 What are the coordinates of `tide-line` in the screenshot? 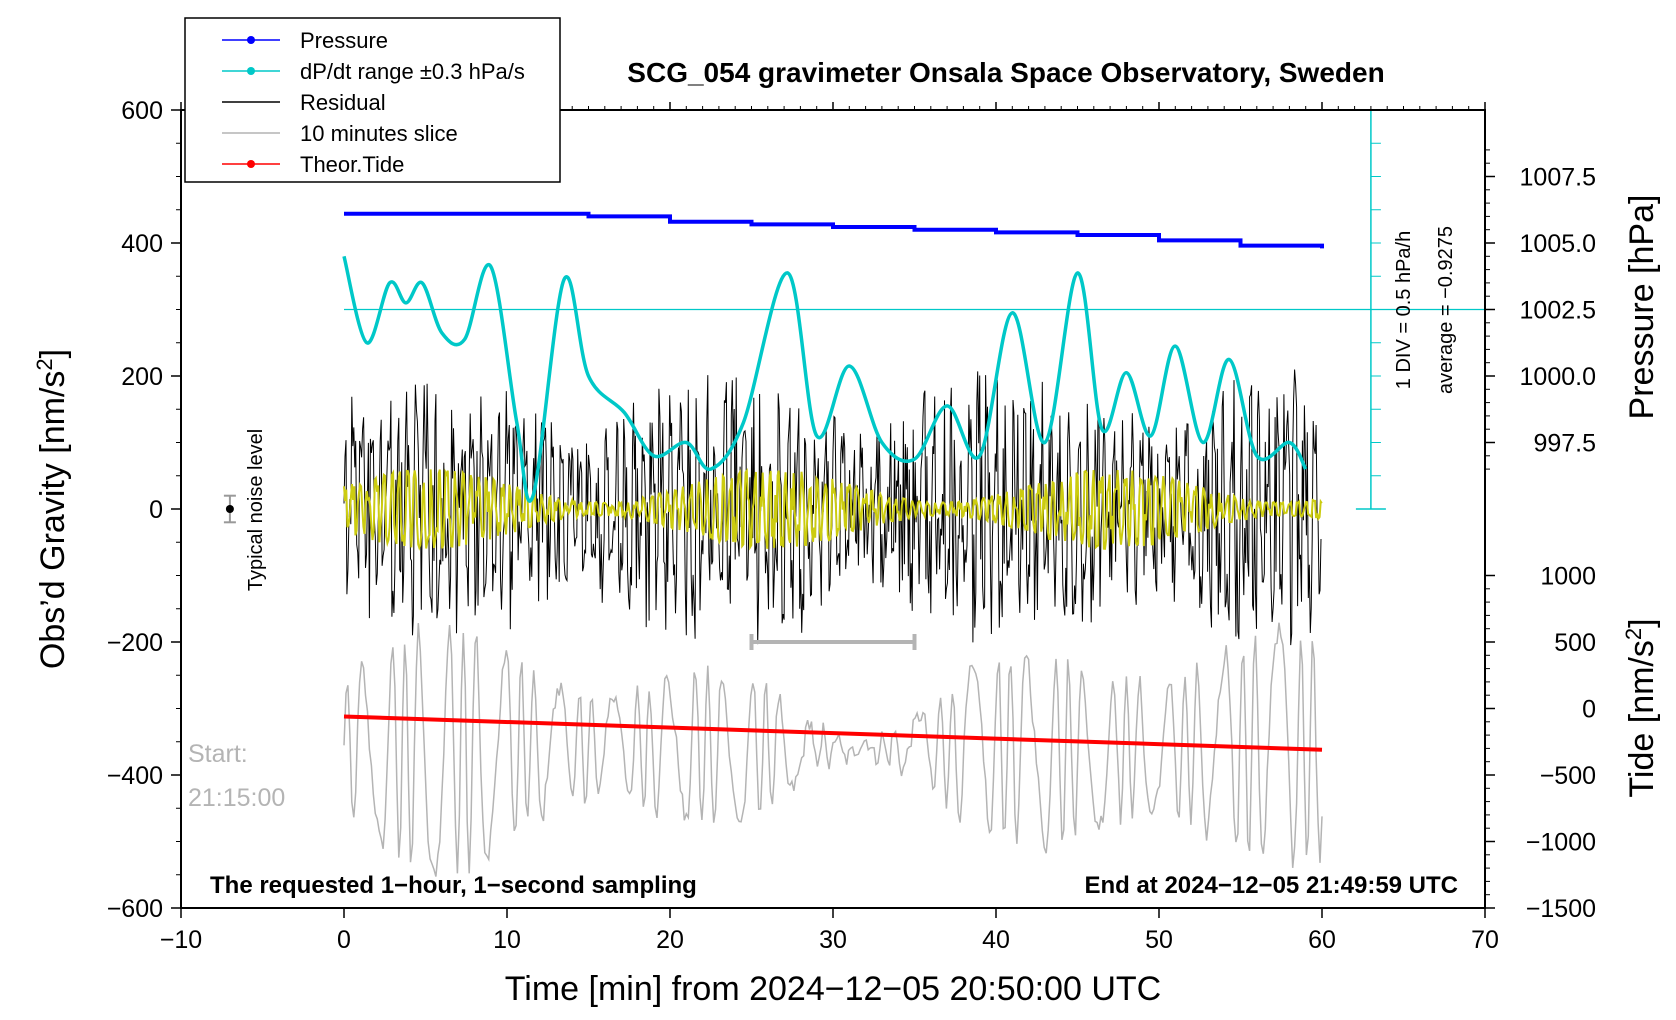 It's located at (833, 733).